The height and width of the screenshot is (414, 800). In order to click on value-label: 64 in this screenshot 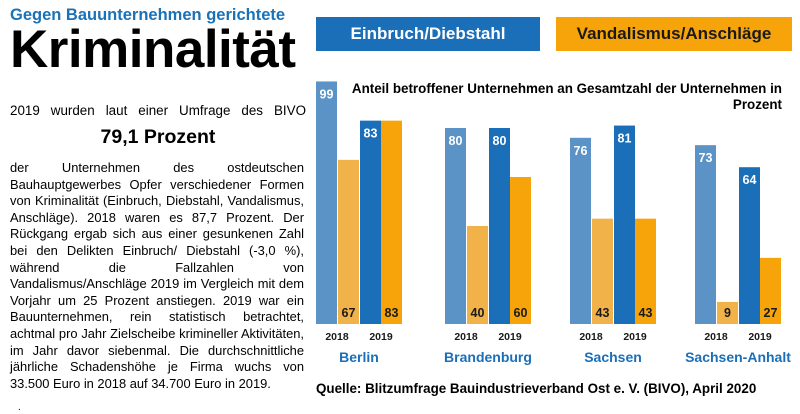, I will do `click(750, 180)`.